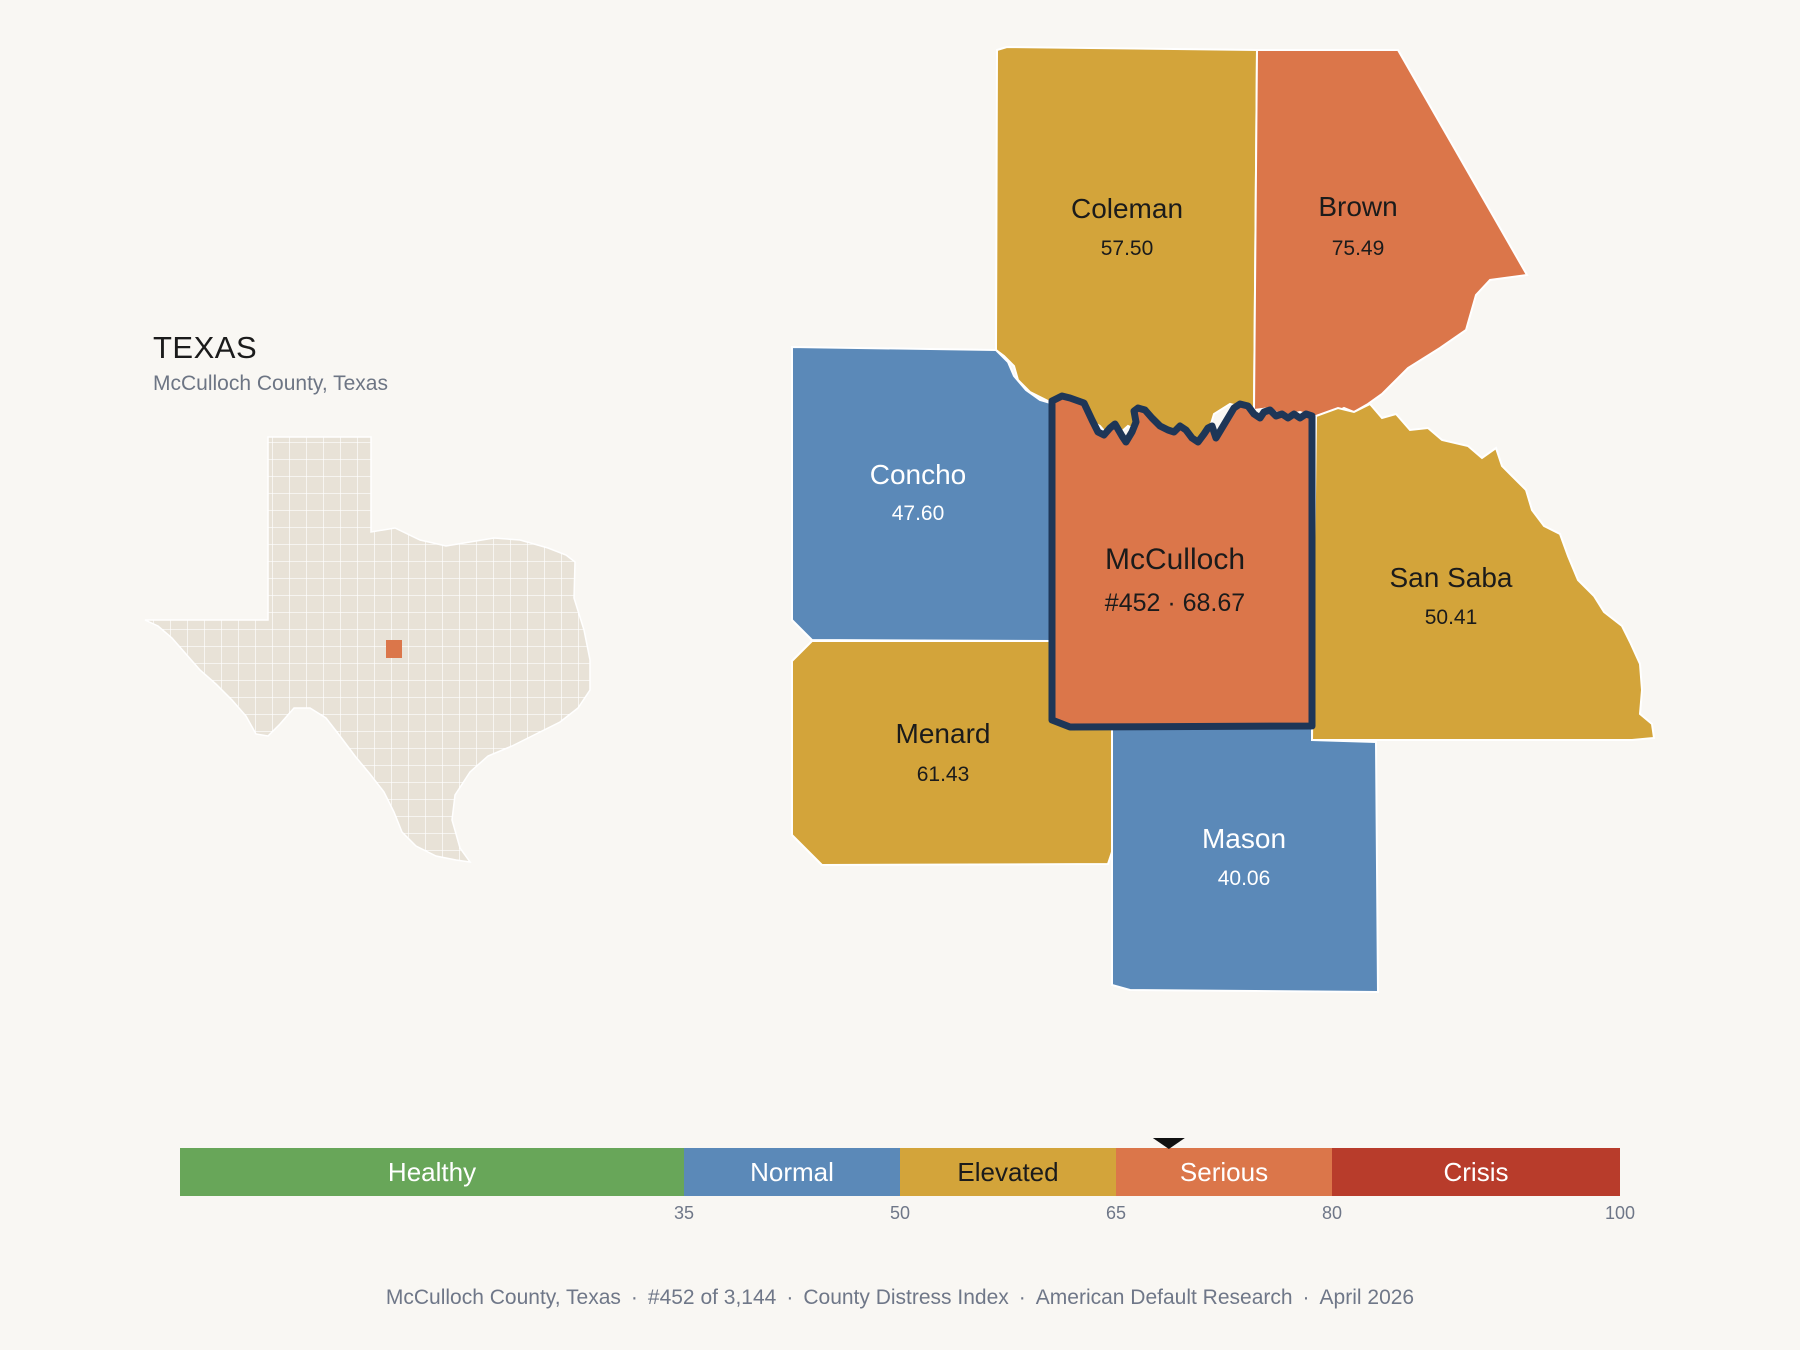  What do you see at coordinates (943, 733) in the screenshot?
I see `county-label-menard: Menard` at bounding box center [943, 733].